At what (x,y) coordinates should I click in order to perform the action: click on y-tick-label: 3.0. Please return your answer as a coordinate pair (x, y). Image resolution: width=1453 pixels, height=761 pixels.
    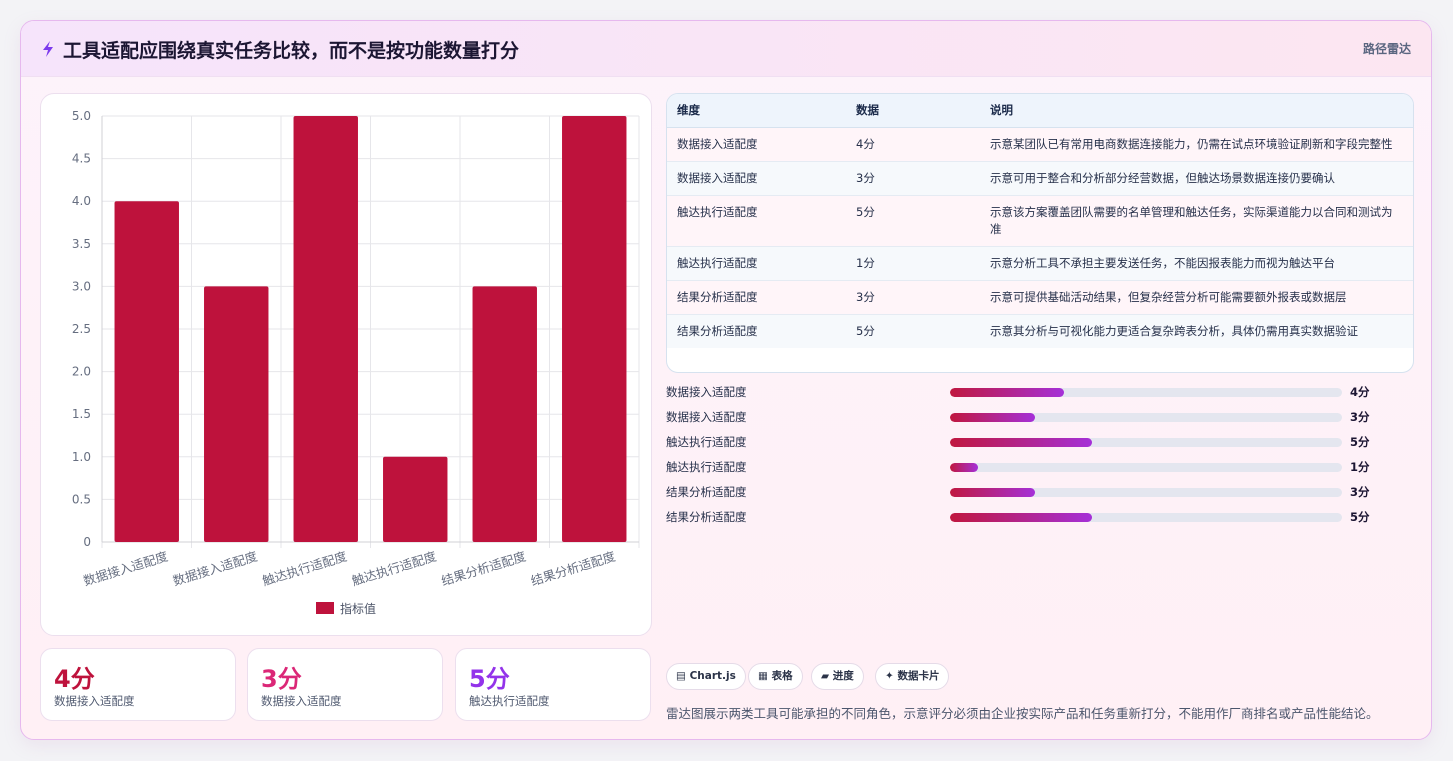
    Looking at the image, I should click on (81, 286).